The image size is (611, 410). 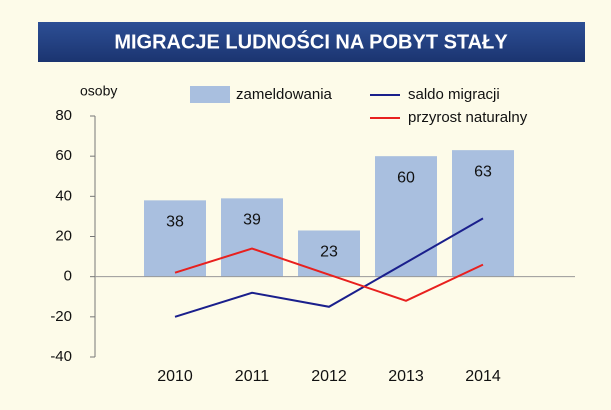 I want to click on y-tick-label: 20, so click(x=63, y=235).